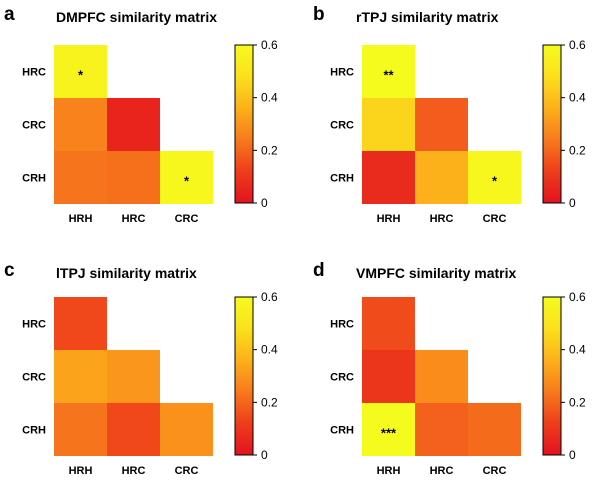  What do you see at coordinates (319, 14) in the screenshot?
I see `panel-letter: b` at bounding box center [319, 14].